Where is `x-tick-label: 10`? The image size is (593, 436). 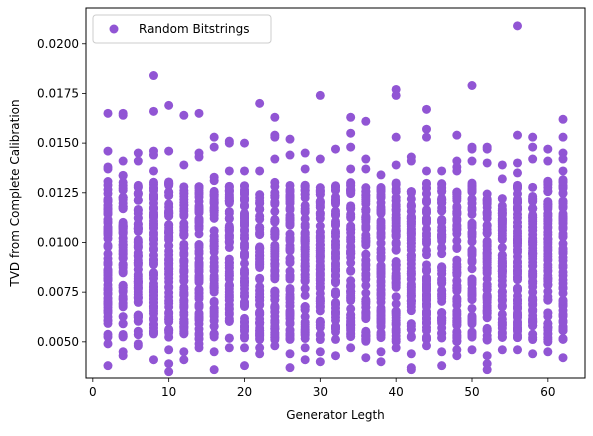
x-tick-label: 10 is located at coordinates (168, 392).